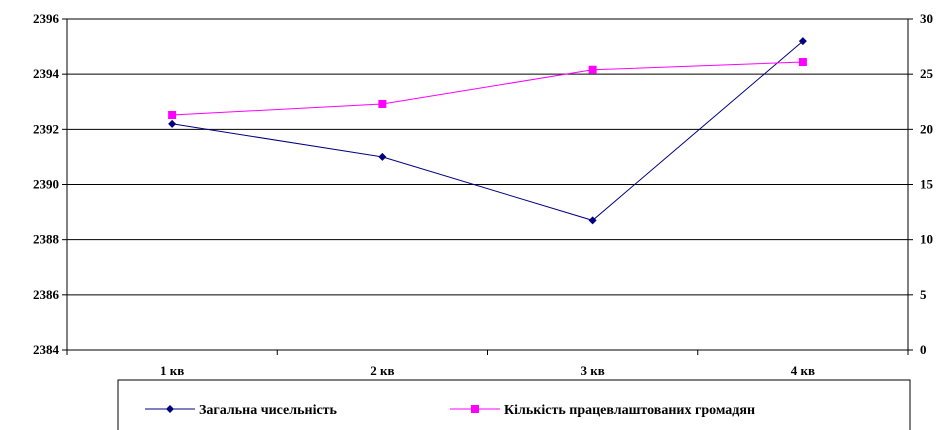 Image resolution: width=951 pixels, height=430 pixels. Describe the element at coordinates (926, 128) in the screenshot. I see `right-tick-label-4: 20` at that location.